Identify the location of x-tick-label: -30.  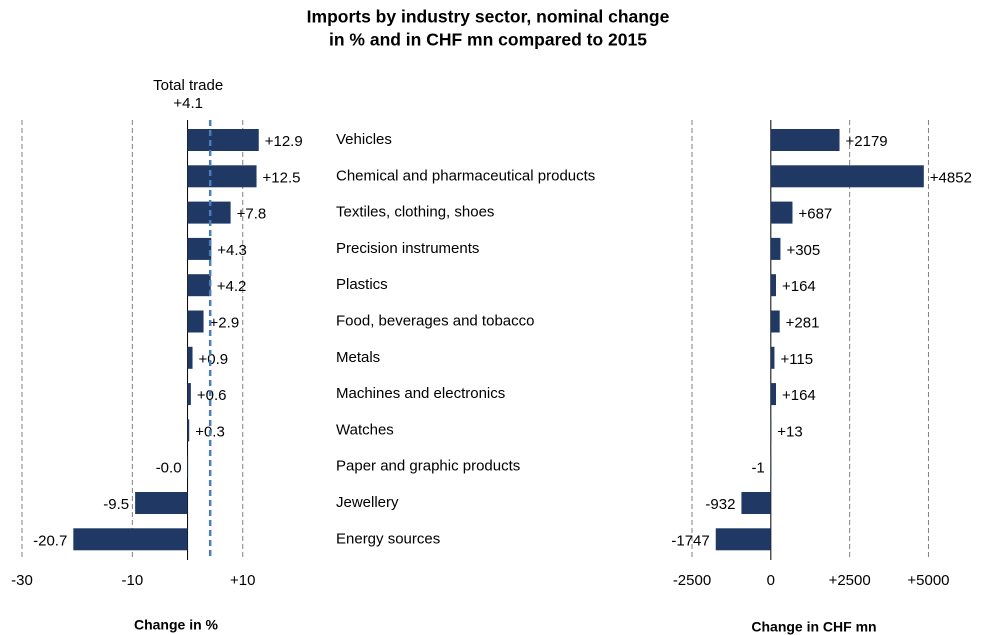
(22, 580).